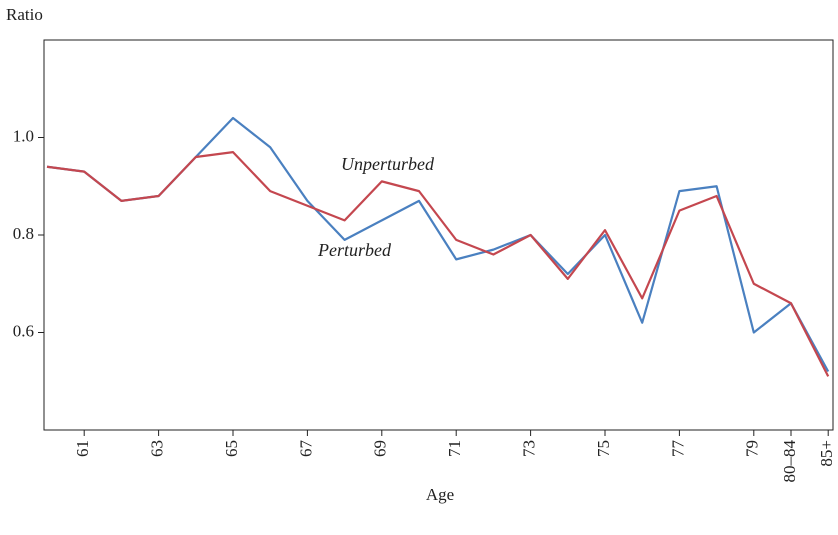  Describe the element at coordinates (82, 448) in the screenshot. I see `x-tick-label: 61` at that location.